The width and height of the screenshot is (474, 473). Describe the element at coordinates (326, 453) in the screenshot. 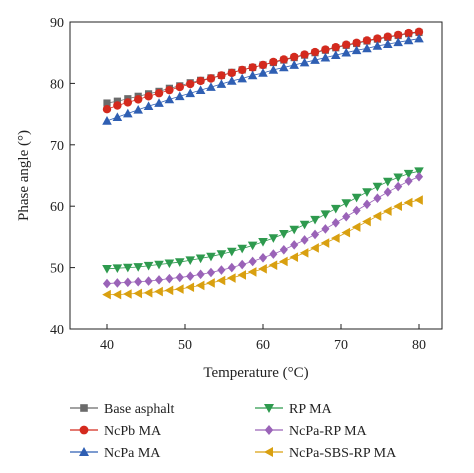

I see `legend-item: NcPa-SBS-RP MA` at that location.